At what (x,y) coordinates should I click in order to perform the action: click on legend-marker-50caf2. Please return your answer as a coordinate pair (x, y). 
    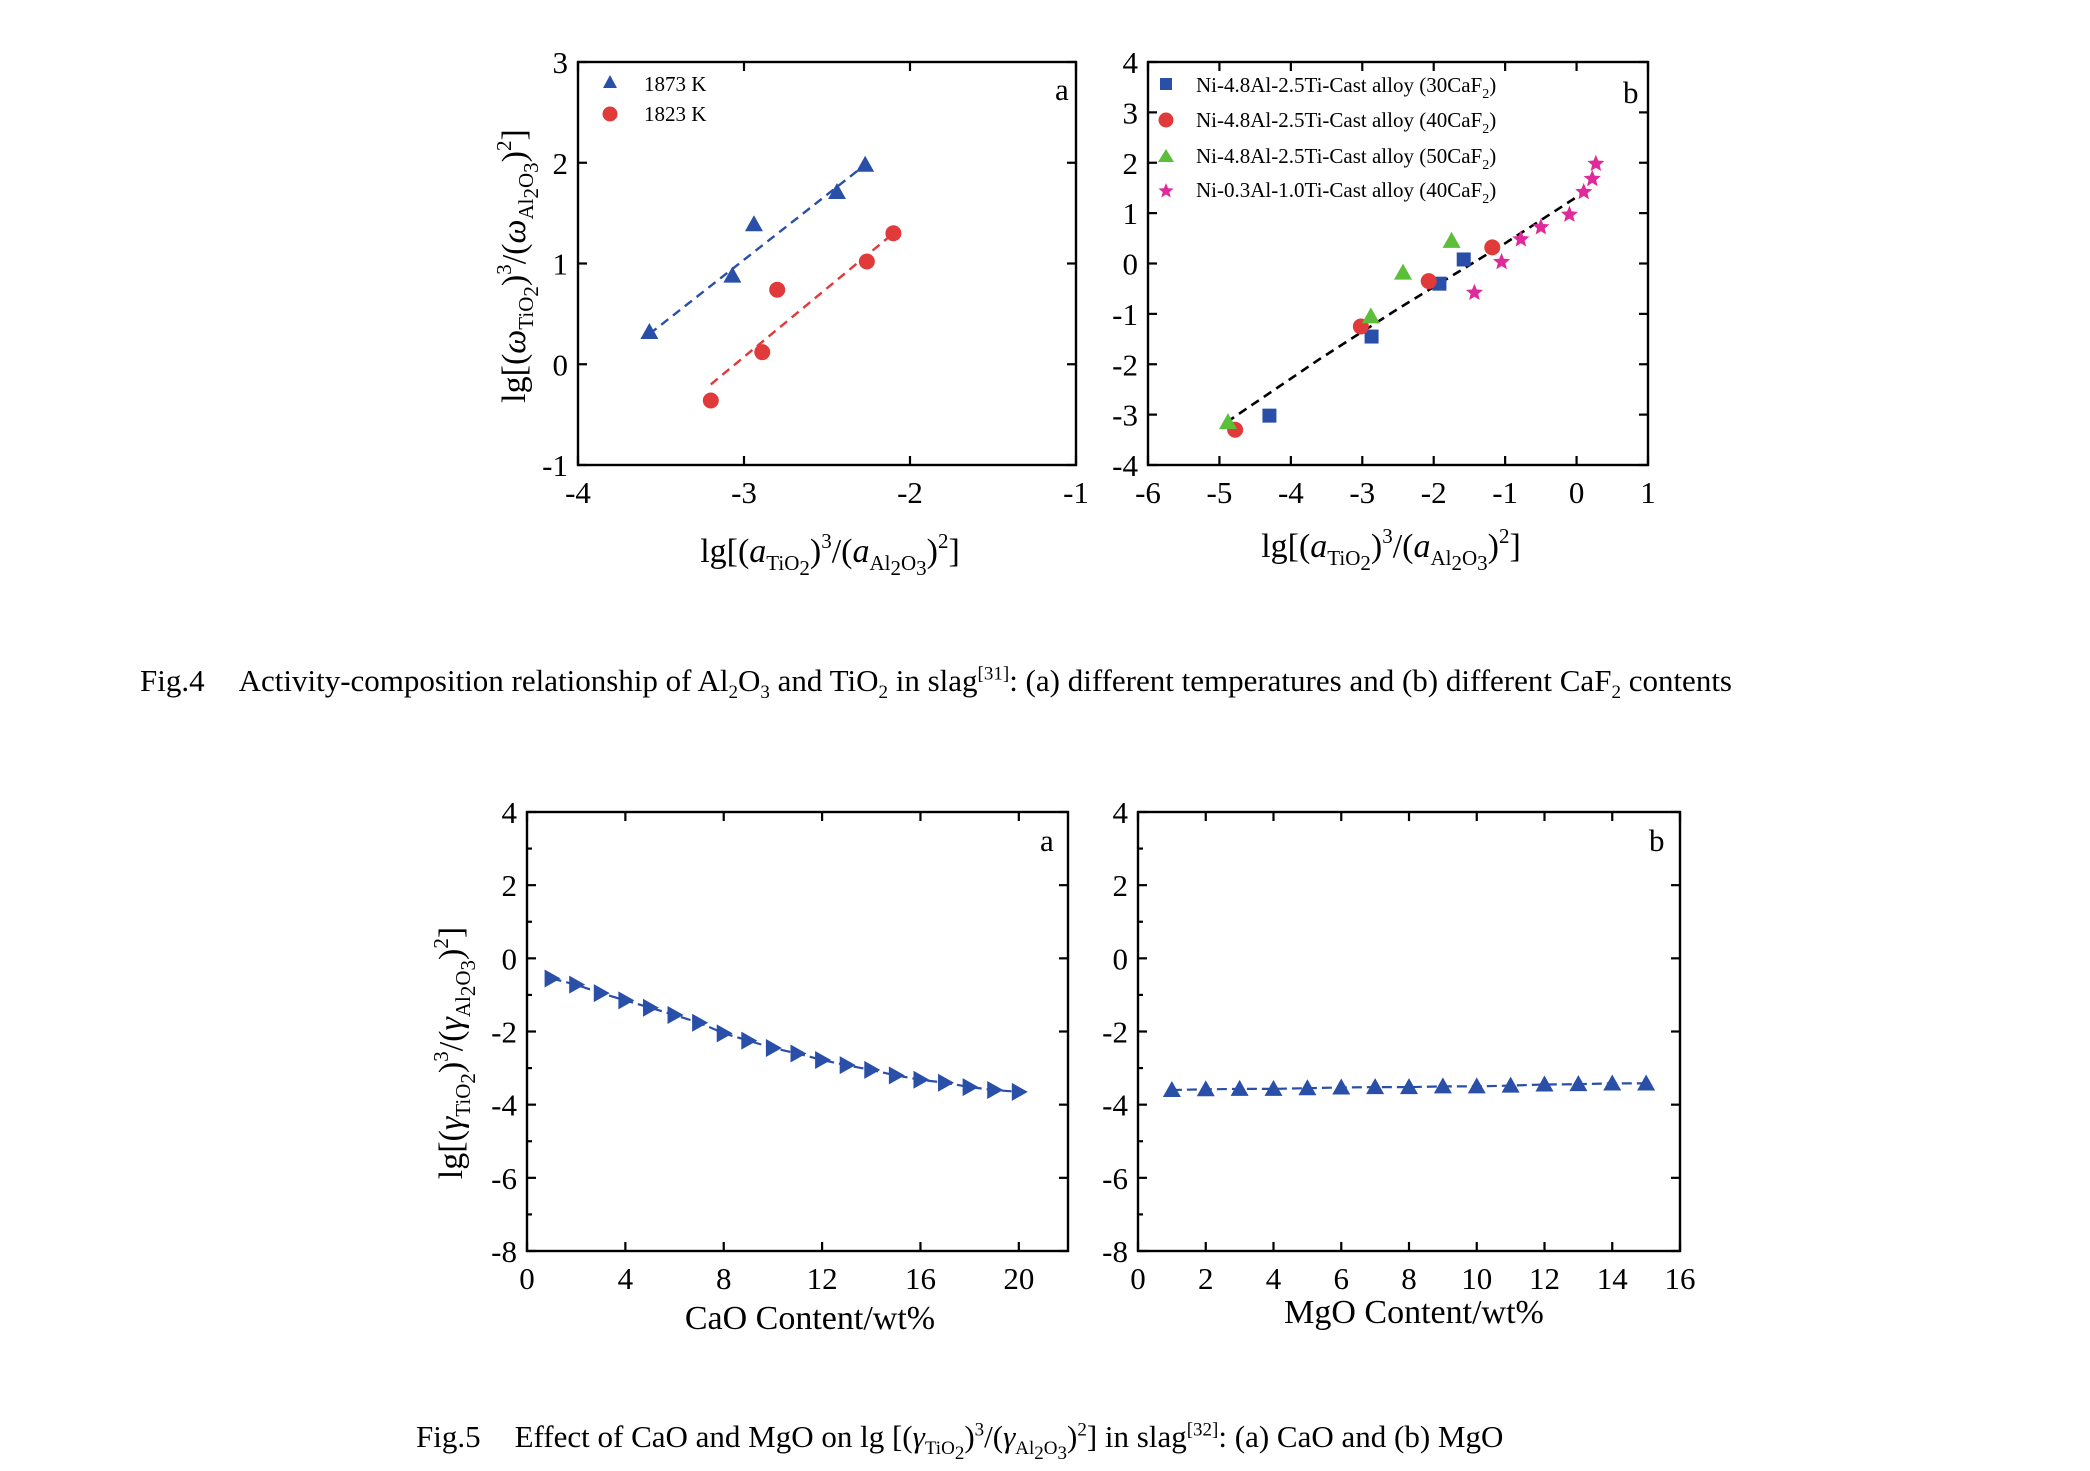
    Looking at the image, I should click on (1166, 155).